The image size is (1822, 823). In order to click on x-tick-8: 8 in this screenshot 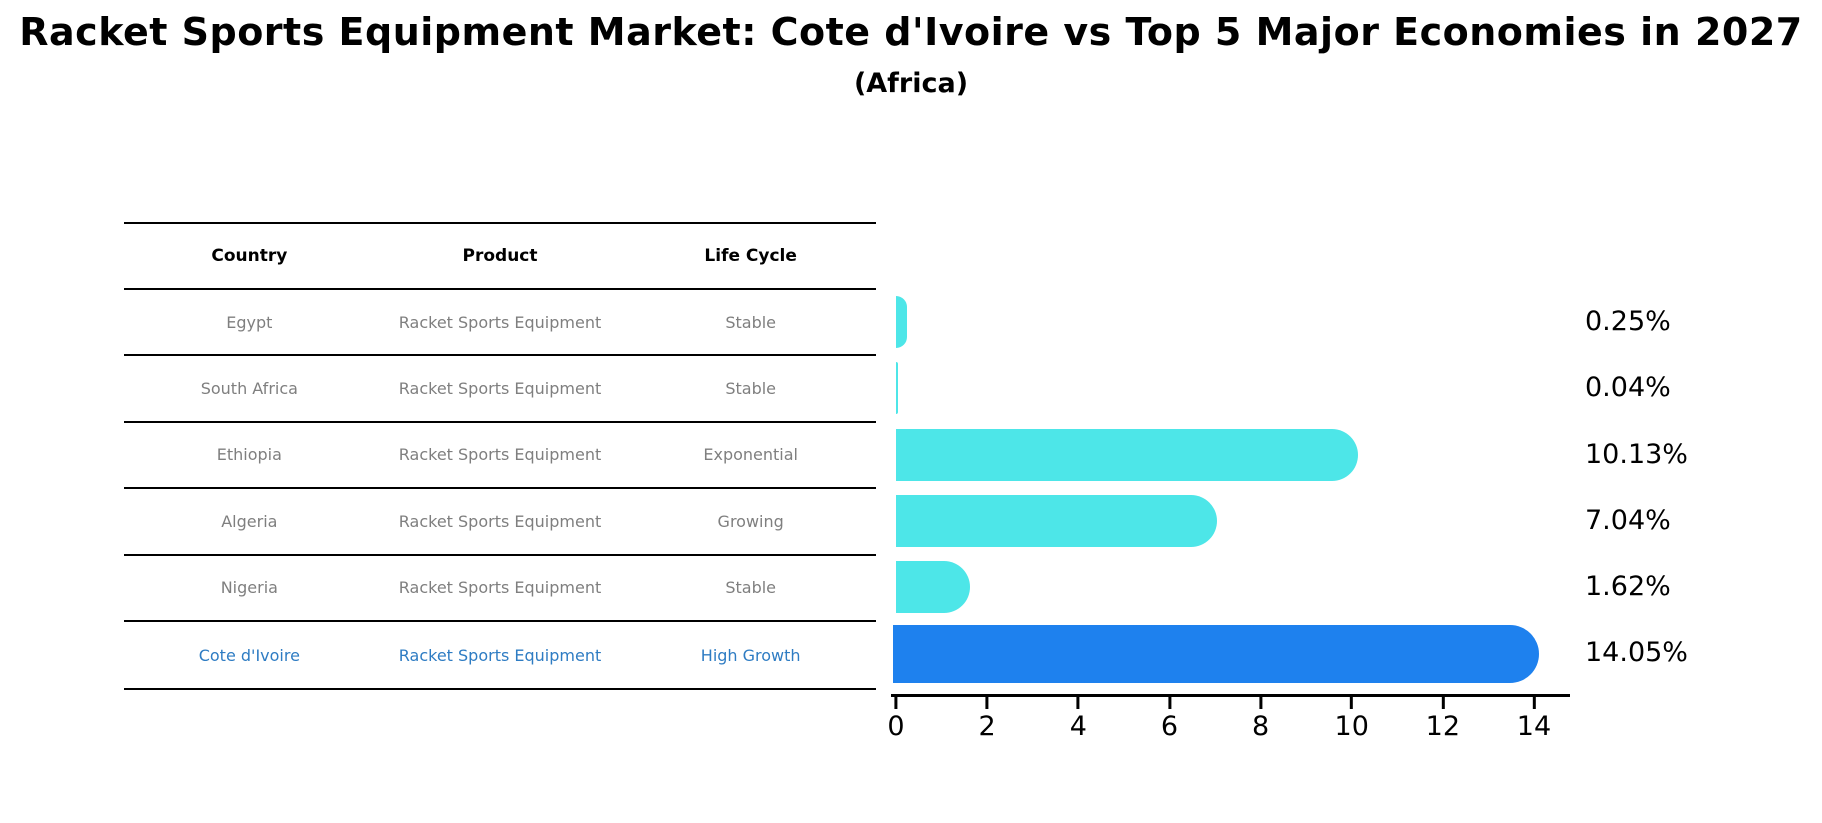, I will do `click(1260, 719)`.